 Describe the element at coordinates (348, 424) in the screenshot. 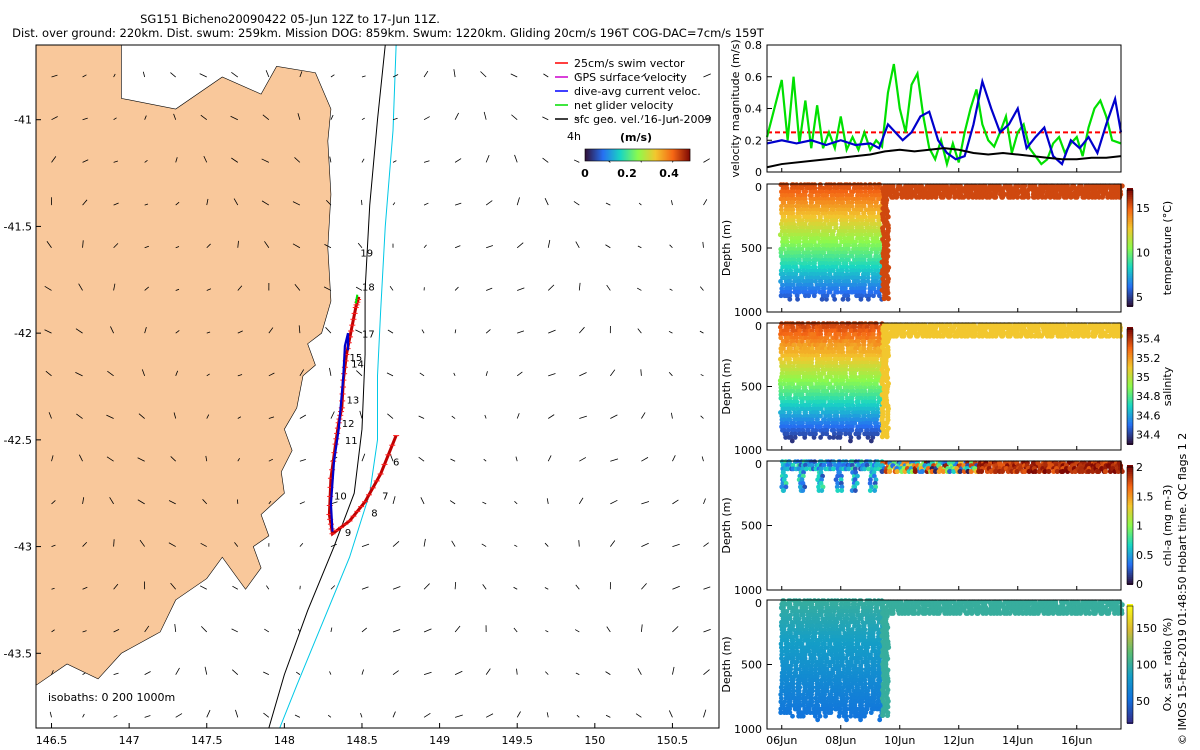

I see `day-label: 12` at that location.